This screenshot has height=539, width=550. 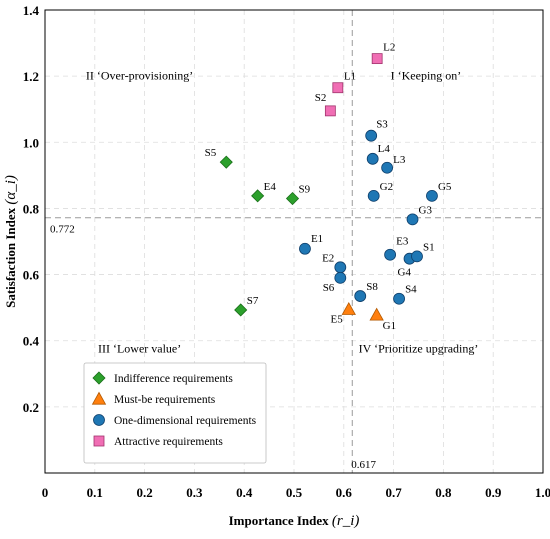 What do you see at coordinates (350, 77) in the screenshot?
I see `point-label-l1: L1` at bounding box center [350, 77].